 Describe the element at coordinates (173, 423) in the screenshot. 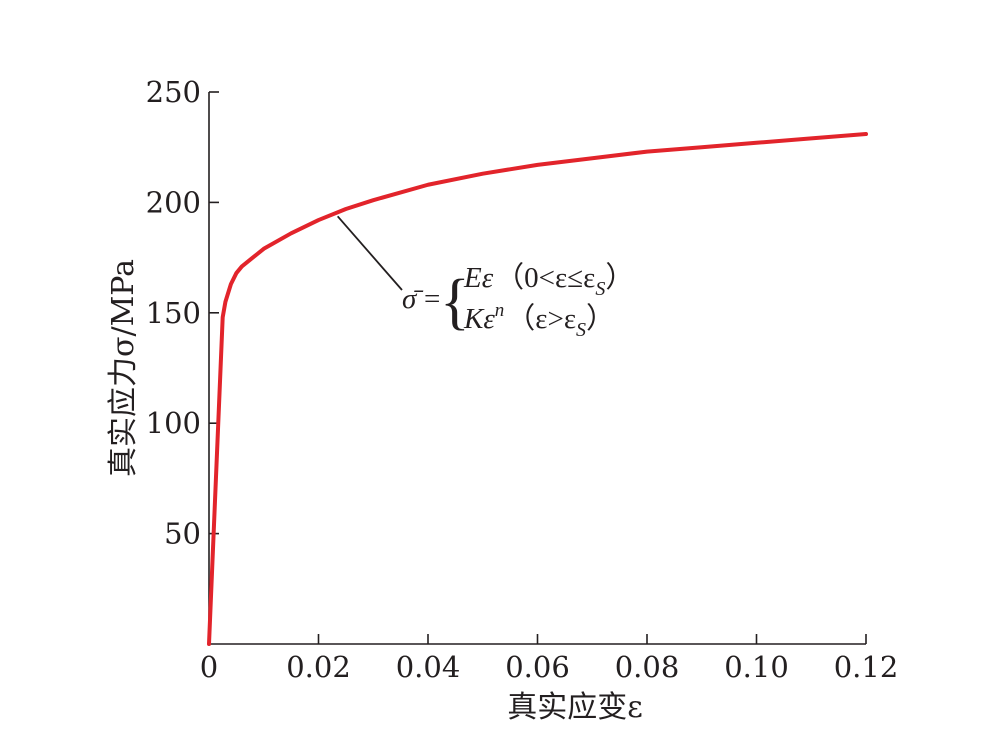

I see `y-tick-label: 100` at that location.